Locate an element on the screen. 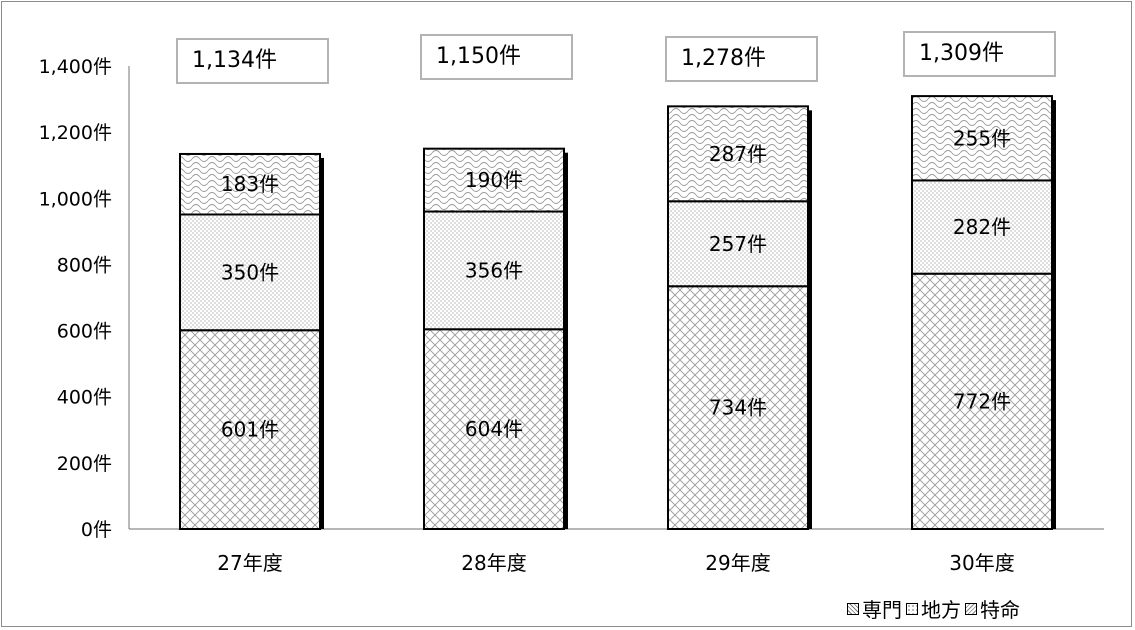  data-label-tokumei: 255件 is located at coordinates (982, 138).